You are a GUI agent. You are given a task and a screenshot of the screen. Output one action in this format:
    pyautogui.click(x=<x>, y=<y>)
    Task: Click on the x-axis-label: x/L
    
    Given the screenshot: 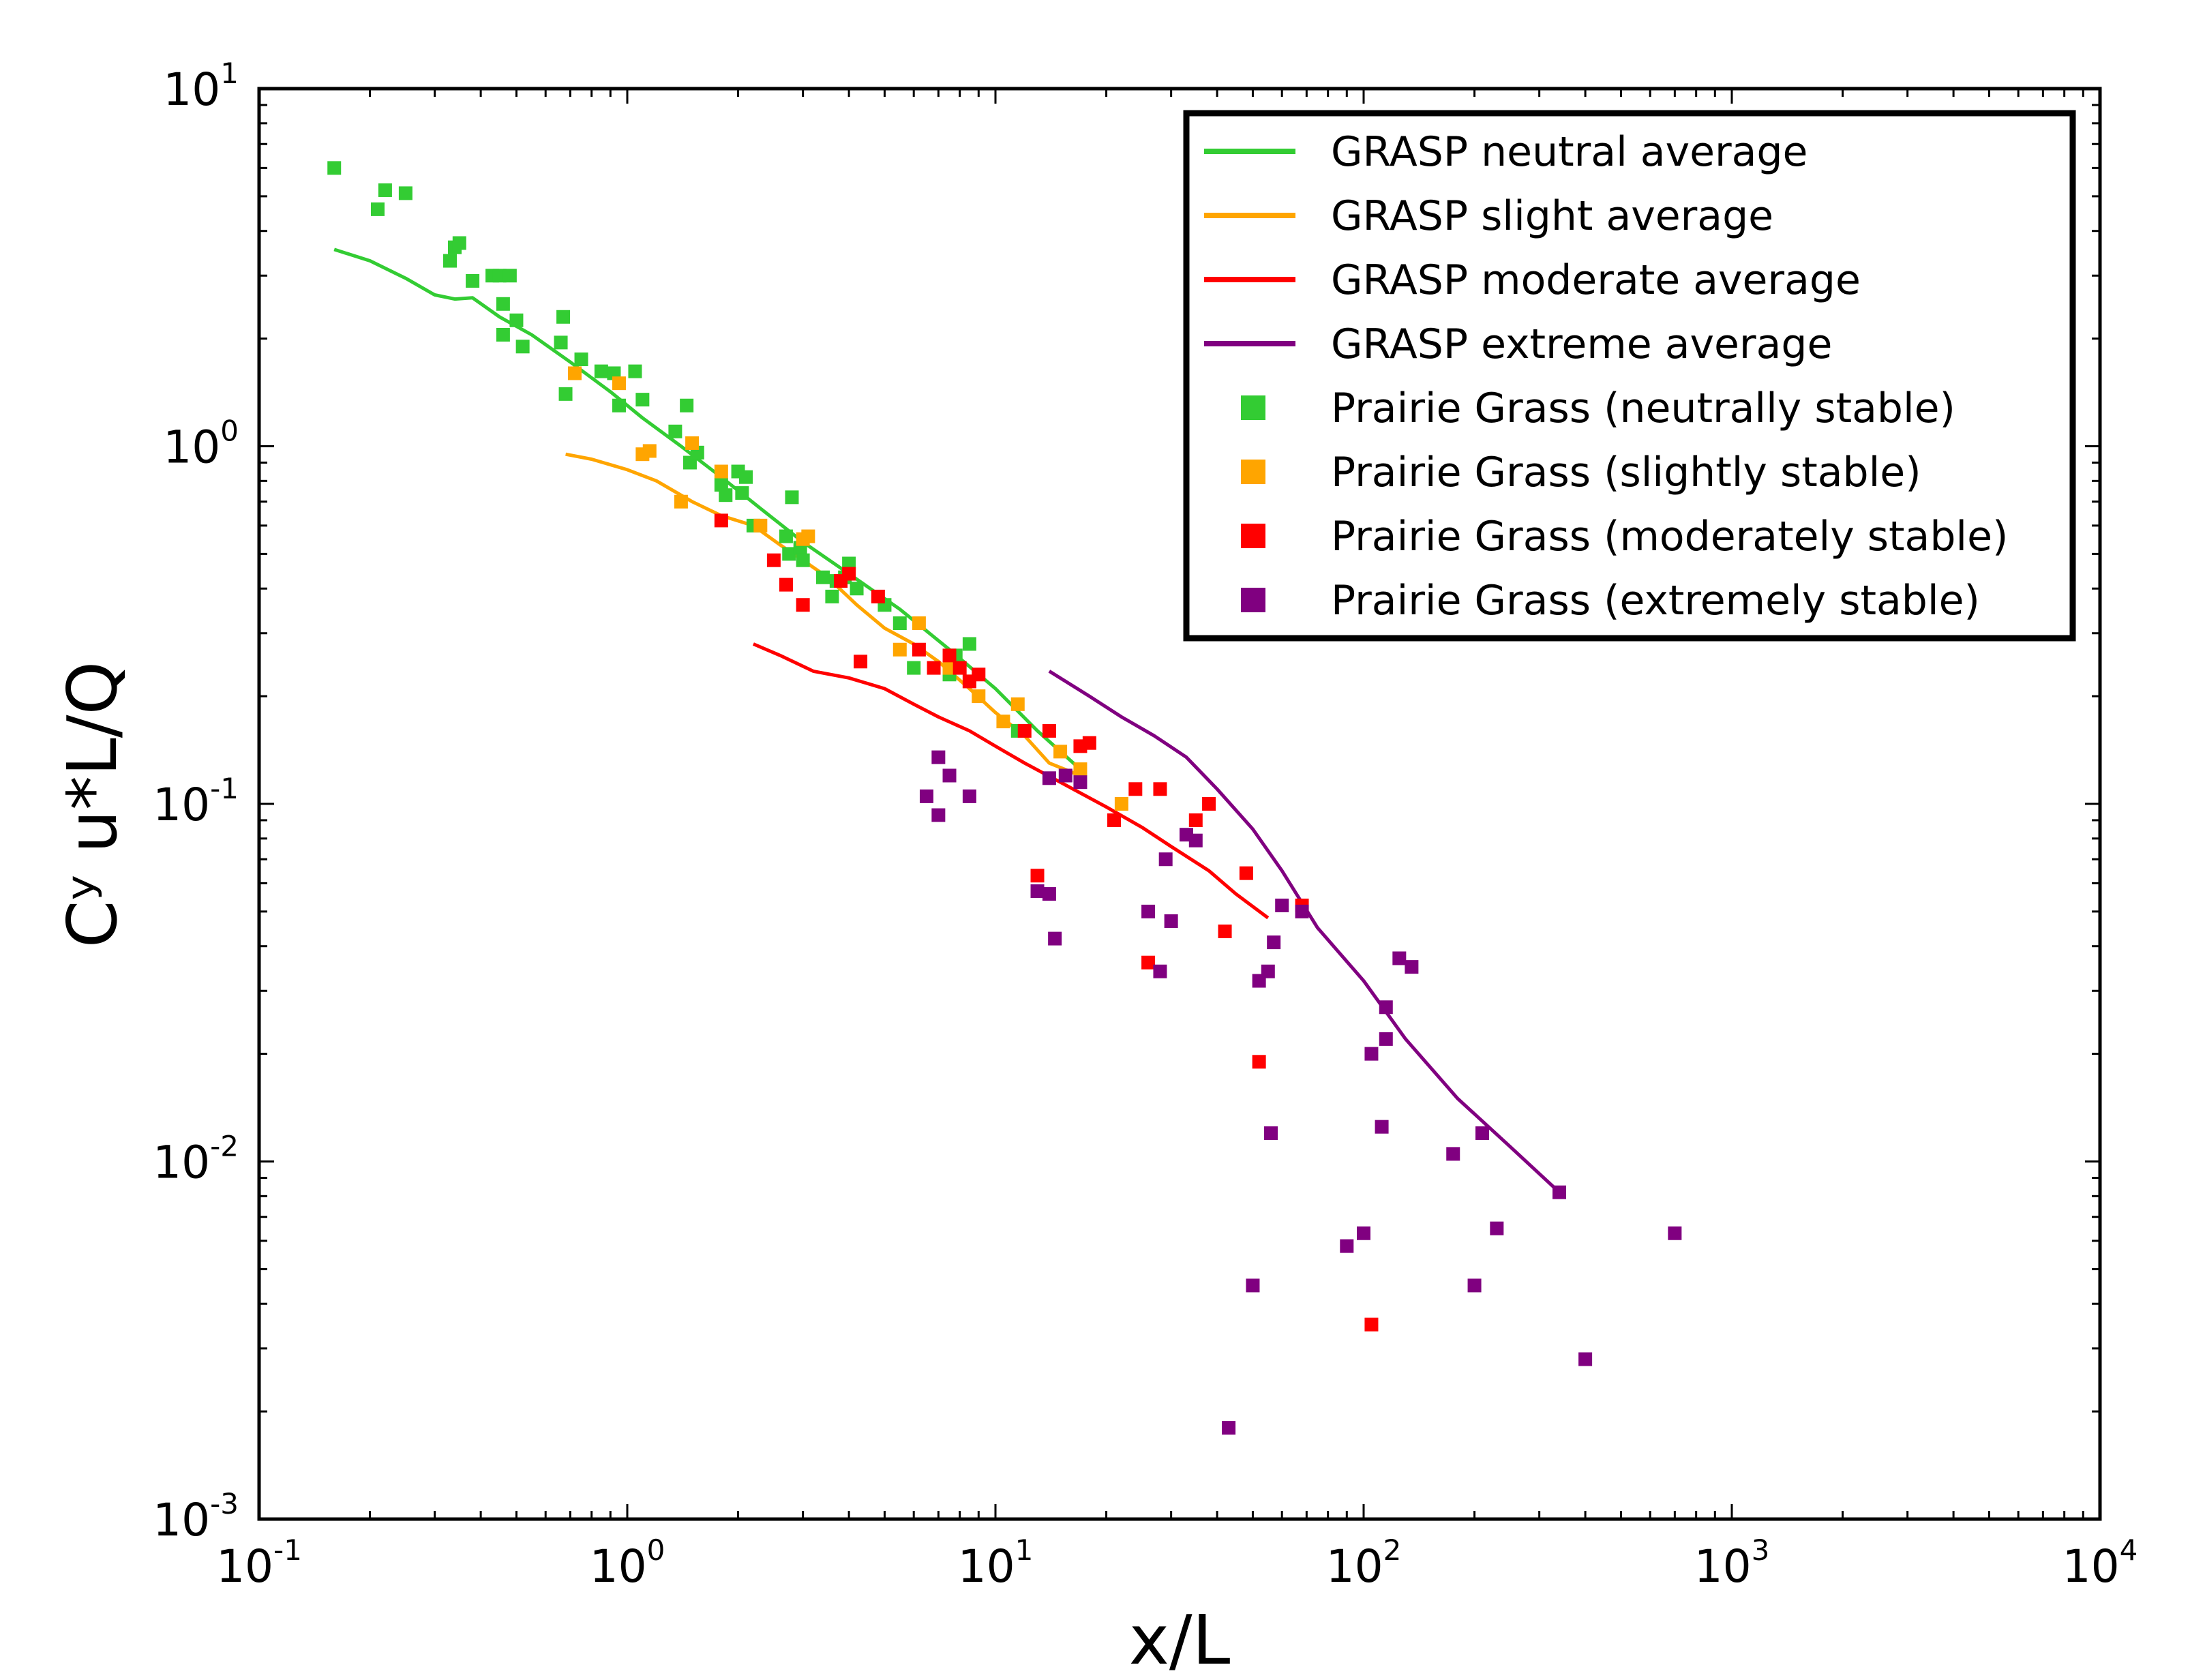 What is the action you would take?
    pyautogui.click(x=1180, y=1640)
    